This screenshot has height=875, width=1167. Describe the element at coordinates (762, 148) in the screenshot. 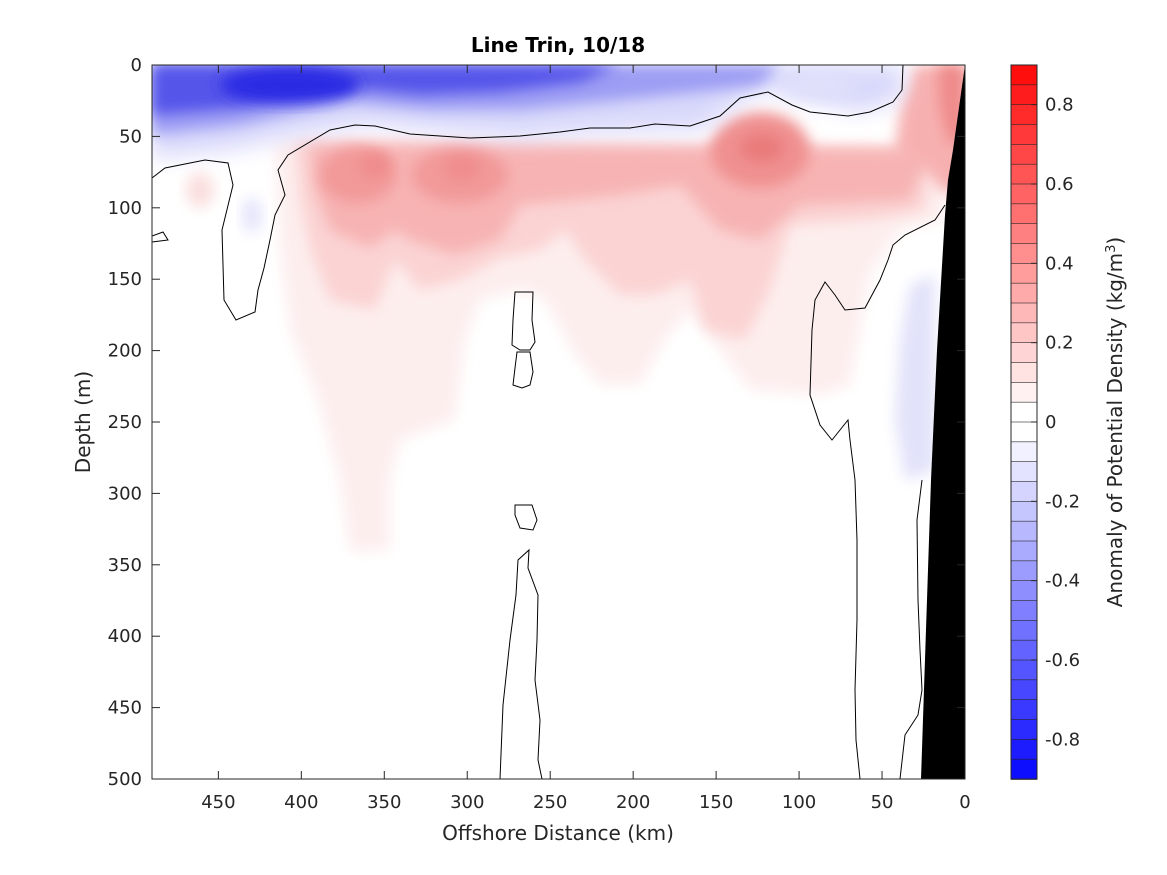

I see `positive-core-east-inner` at that location.